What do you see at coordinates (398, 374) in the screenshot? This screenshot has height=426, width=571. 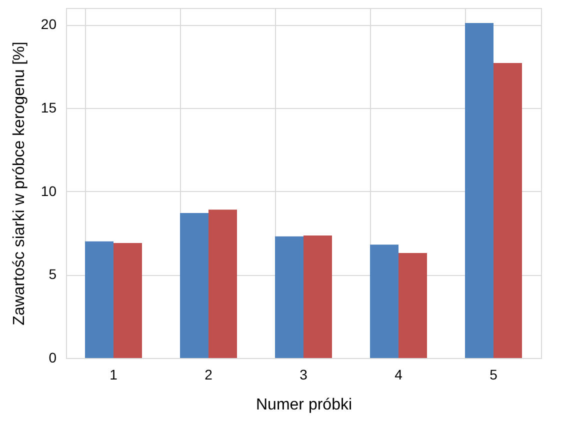 I see `x-tick-label: 4` at bounding box center [398, 374].